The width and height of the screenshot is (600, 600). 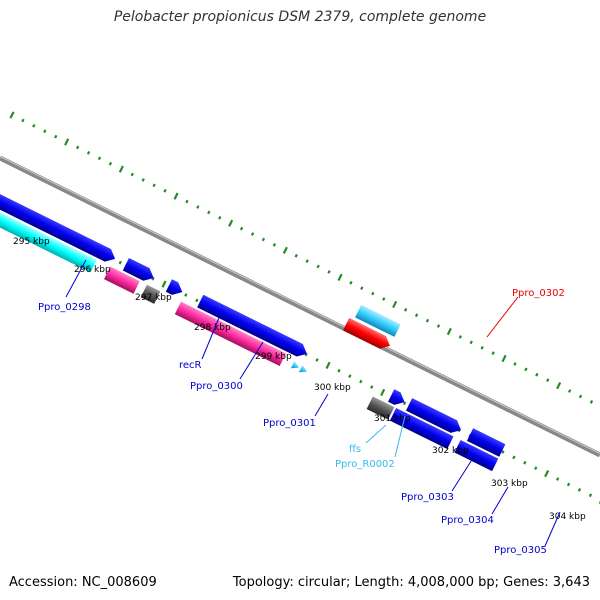 What do you see at coordinates (273, 357) in the screenshot?
I see `kbp-label: 299 kbp` at bounding box center [273, 357].